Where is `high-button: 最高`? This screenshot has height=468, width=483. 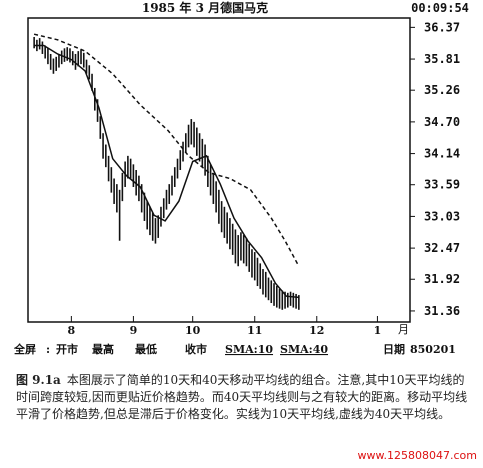 high-button: 最高 is located at coordinates (103, 349).